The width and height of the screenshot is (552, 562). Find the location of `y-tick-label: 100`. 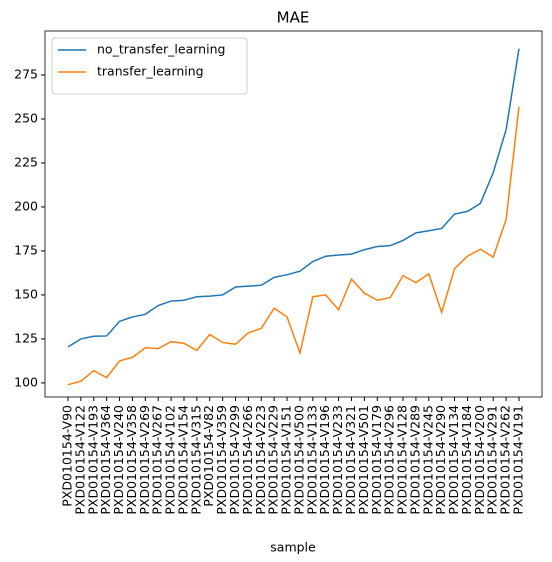

y-tick-label: 100 is located at coordinates (26, 381).